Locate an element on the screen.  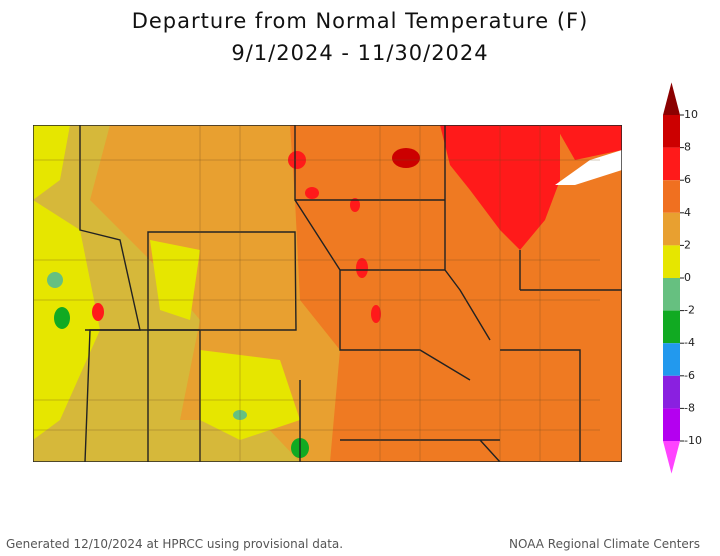
legend-arrow-top is located at coordinates (671, 98).